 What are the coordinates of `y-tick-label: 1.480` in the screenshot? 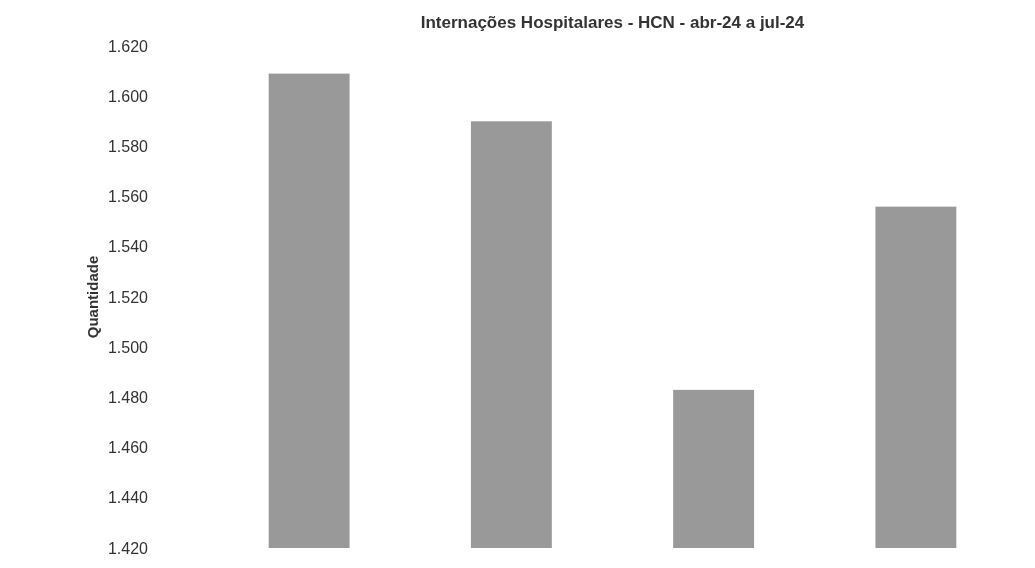 It's located at (128, 397).